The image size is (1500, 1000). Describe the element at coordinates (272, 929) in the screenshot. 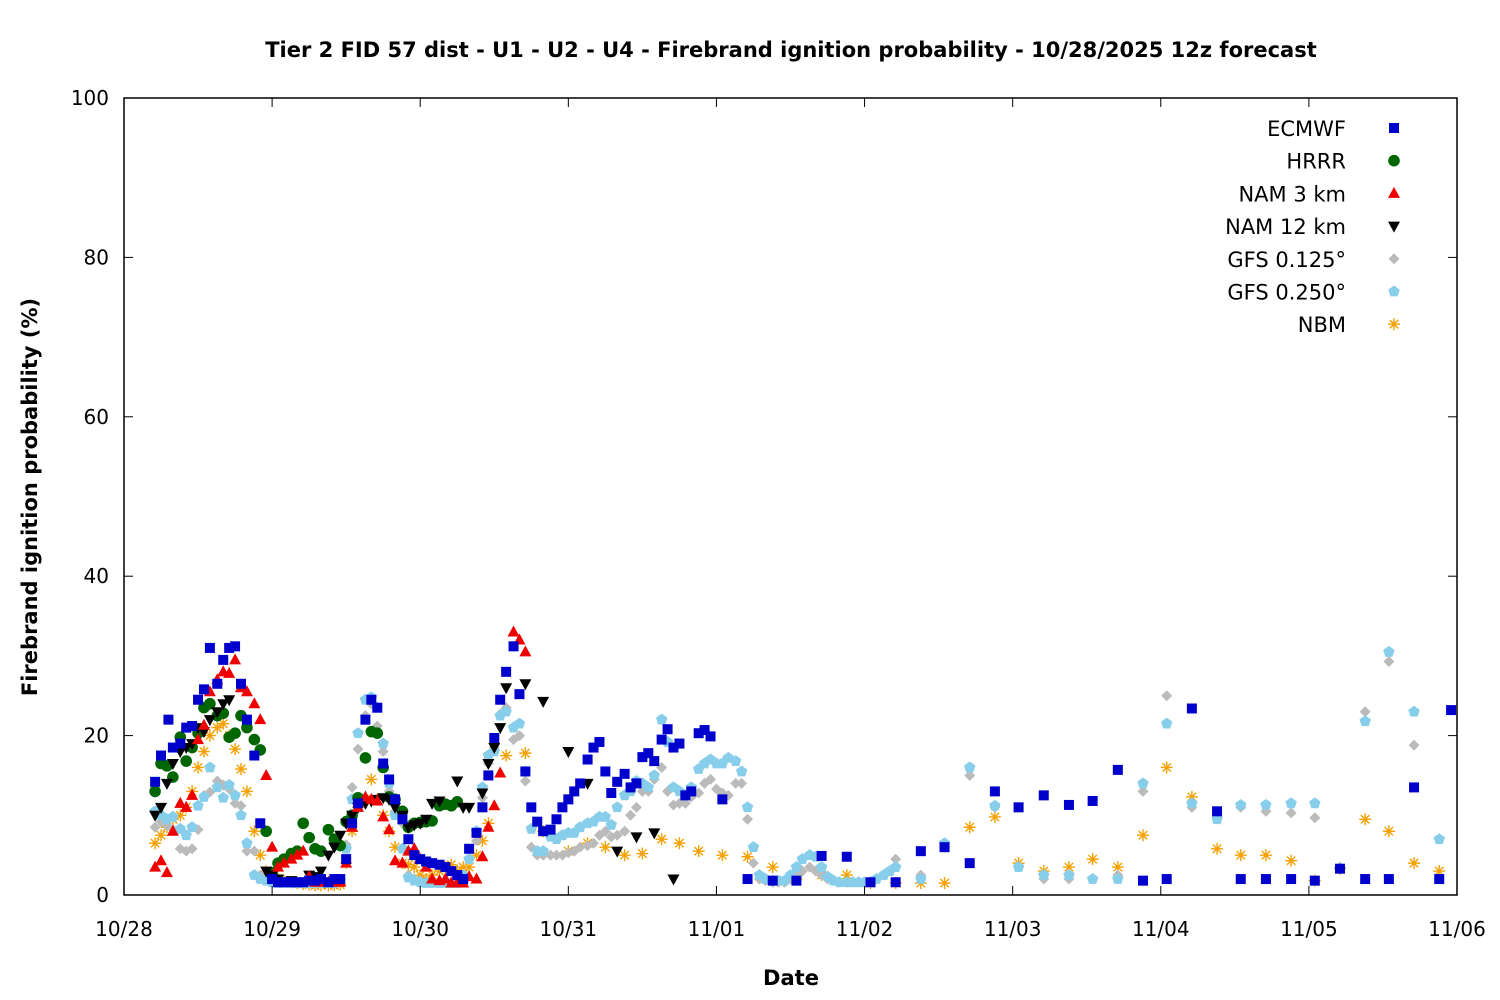

I see `x-tick-label: 10/29` at that location.